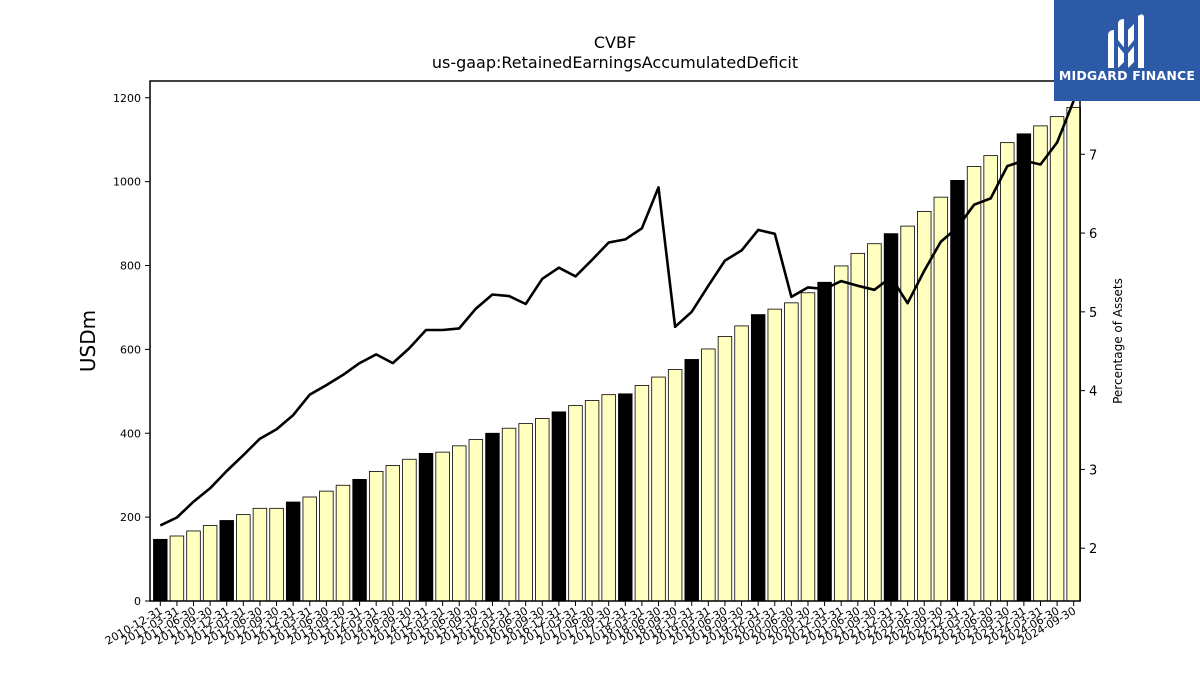 This screenshot has width=1200, height=675. I want to click on midgard-logo-icon, so click(1126, 41).